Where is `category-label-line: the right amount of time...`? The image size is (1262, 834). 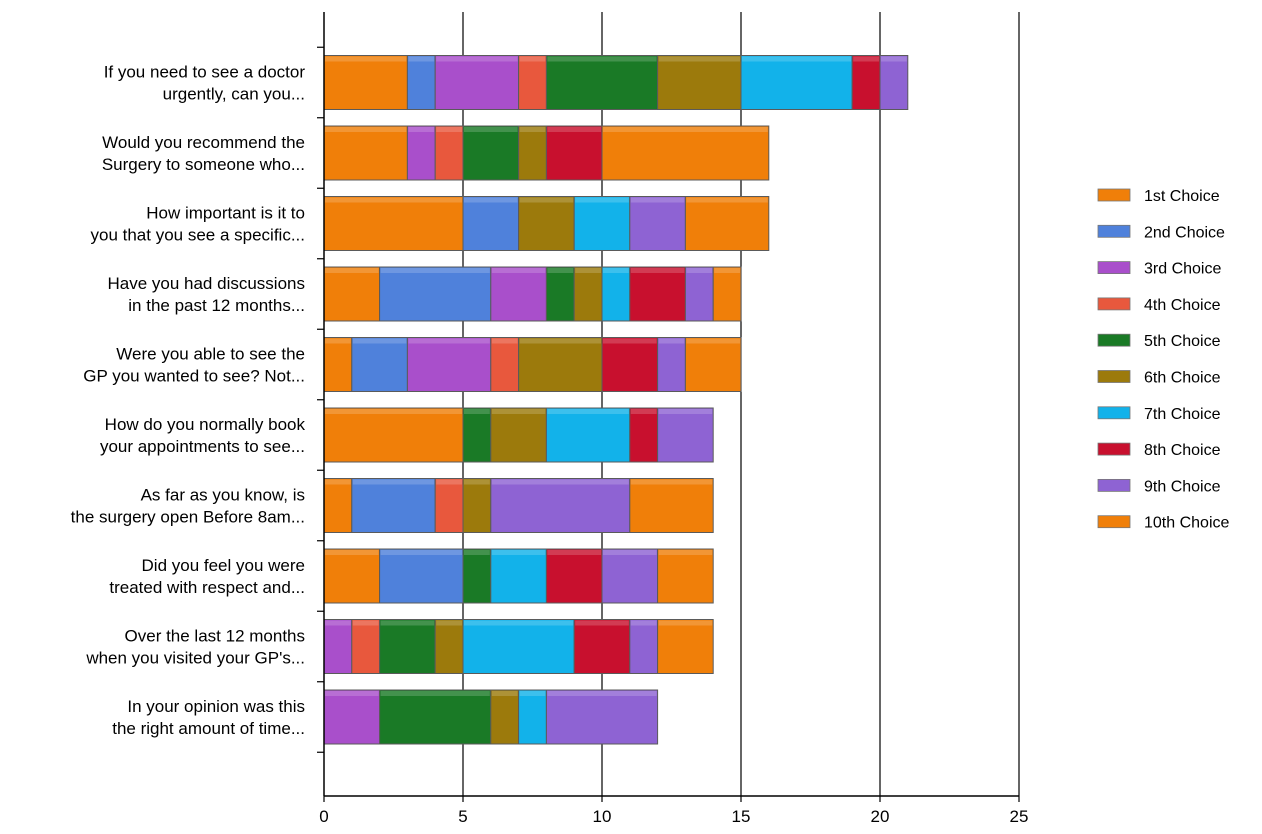
category-label-line: the right amount of time... is located at coordinates (208, 728).